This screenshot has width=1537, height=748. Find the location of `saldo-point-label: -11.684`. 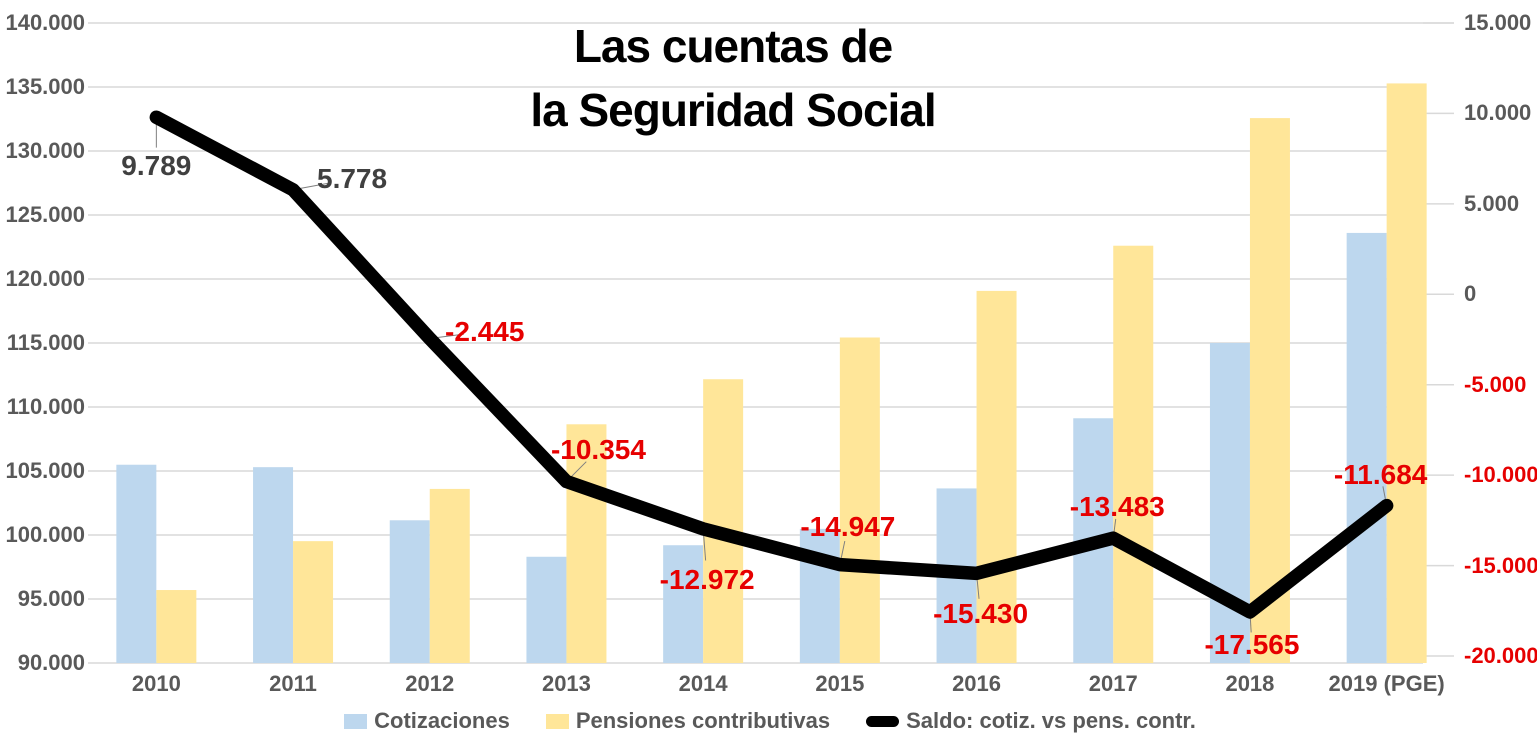

saldo-point-label: -11.684 is located at coordinates (1380, 474).